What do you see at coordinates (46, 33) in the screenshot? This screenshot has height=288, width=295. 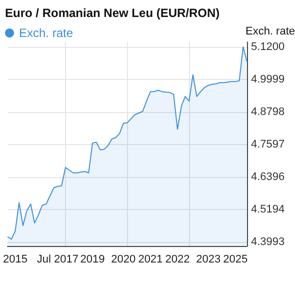 I see `legend-label: Exch. rate` at bounding box center [46, 33].